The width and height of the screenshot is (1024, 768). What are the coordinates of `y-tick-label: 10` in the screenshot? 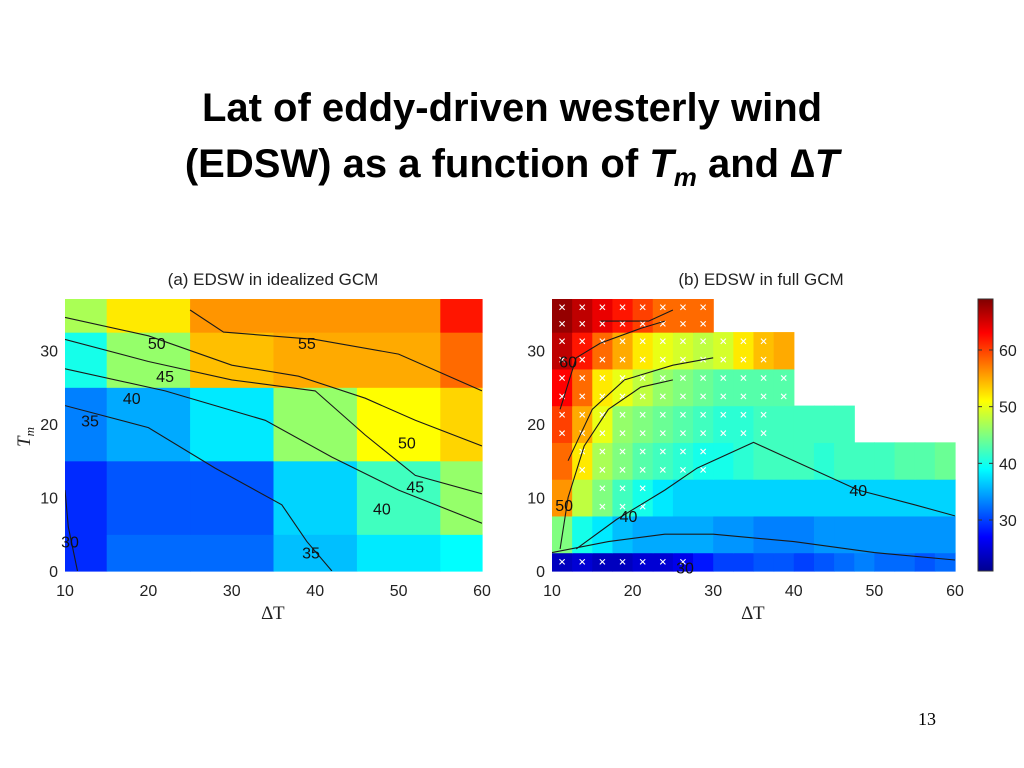 It's located at (536, 498).